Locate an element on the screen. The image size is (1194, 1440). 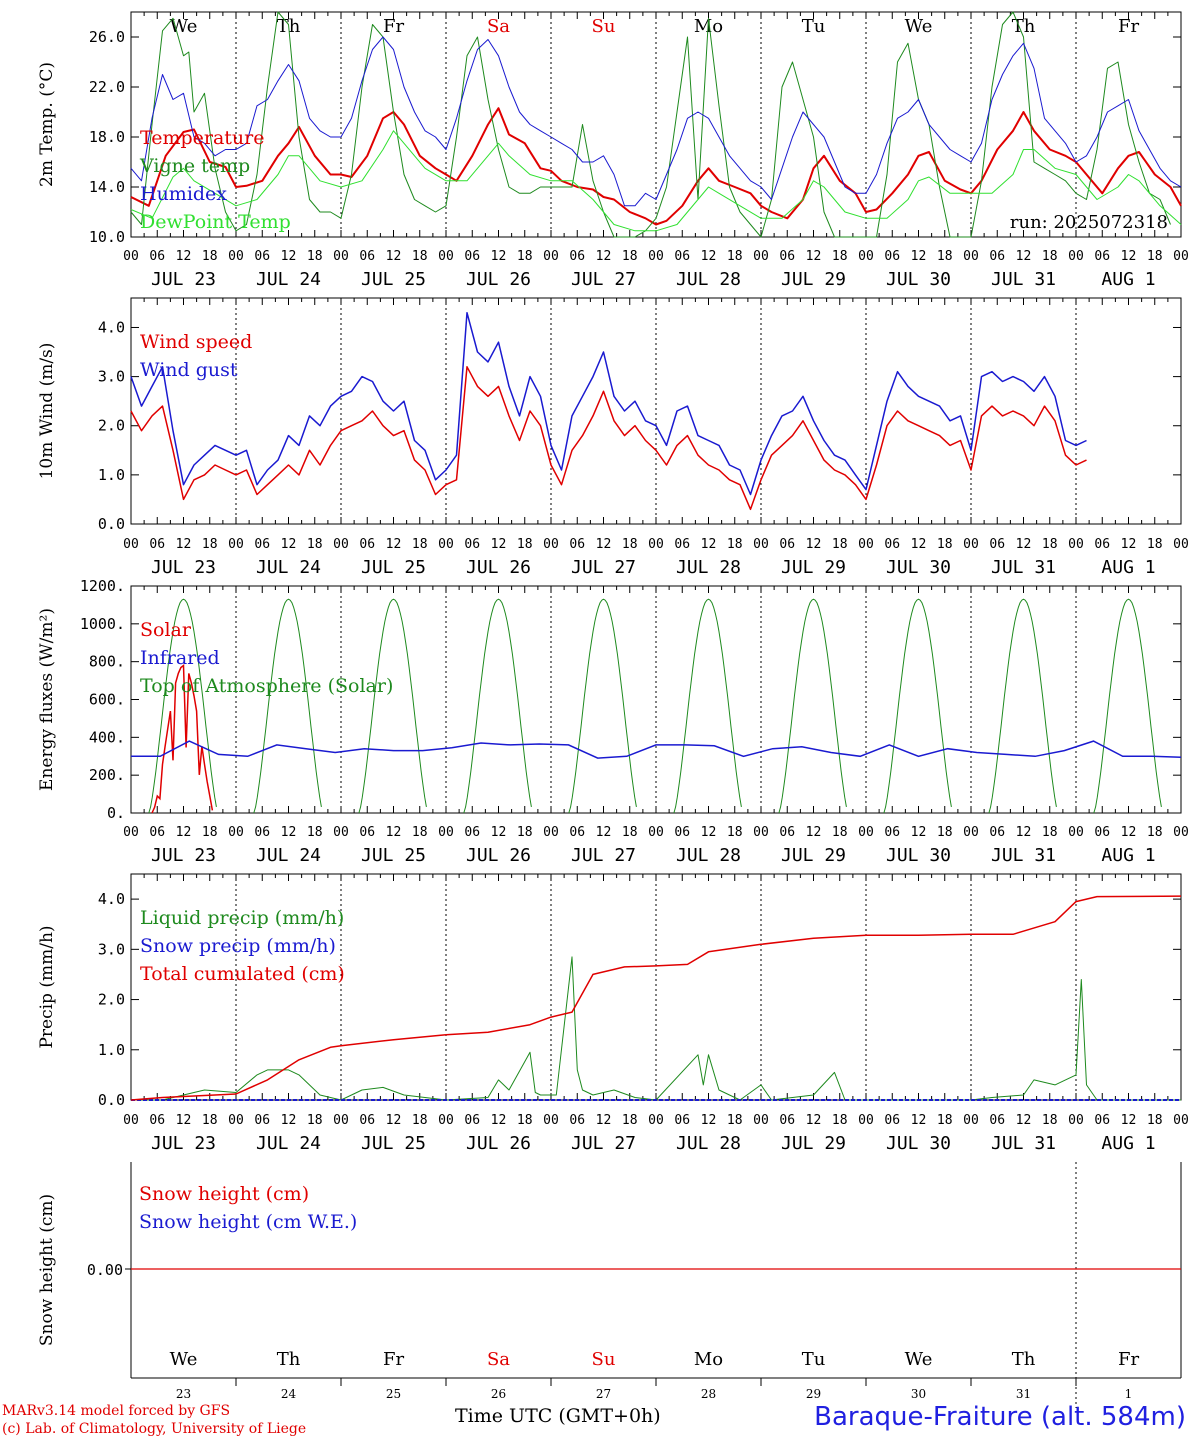
credit-line-1: MARv3.14 model forced by GFS is located at coordinates (116, 1411).